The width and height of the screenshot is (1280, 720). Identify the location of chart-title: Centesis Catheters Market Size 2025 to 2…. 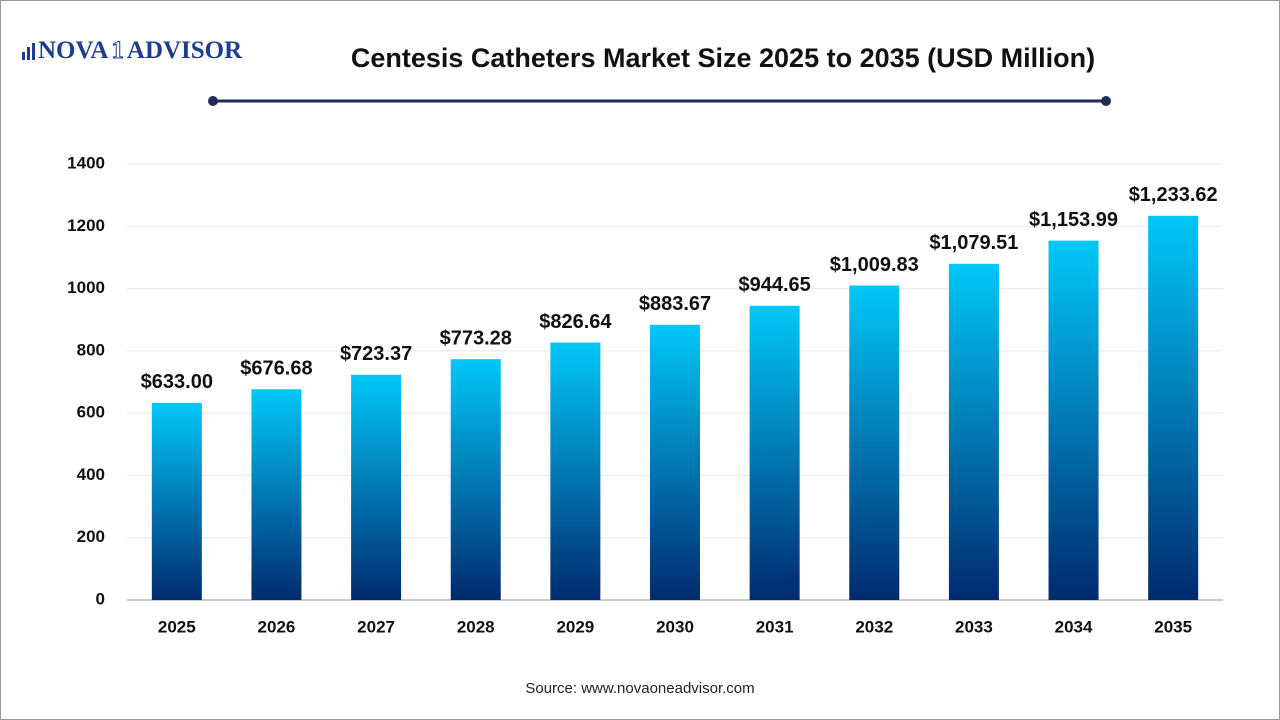
(723, 58).